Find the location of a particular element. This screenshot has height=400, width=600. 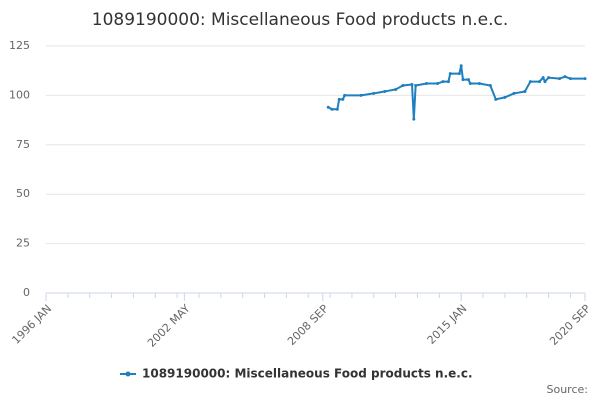

line is located at coordinates (456, 92).